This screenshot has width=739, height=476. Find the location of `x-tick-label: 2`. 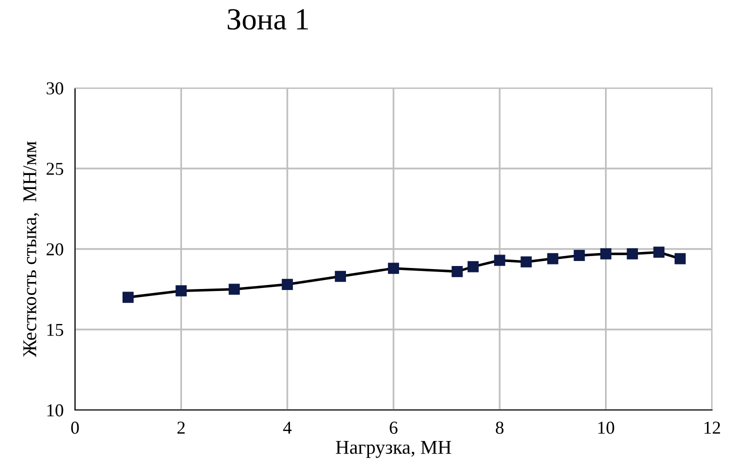

x-tick-label: 2 is located at coordinates (181, 428).